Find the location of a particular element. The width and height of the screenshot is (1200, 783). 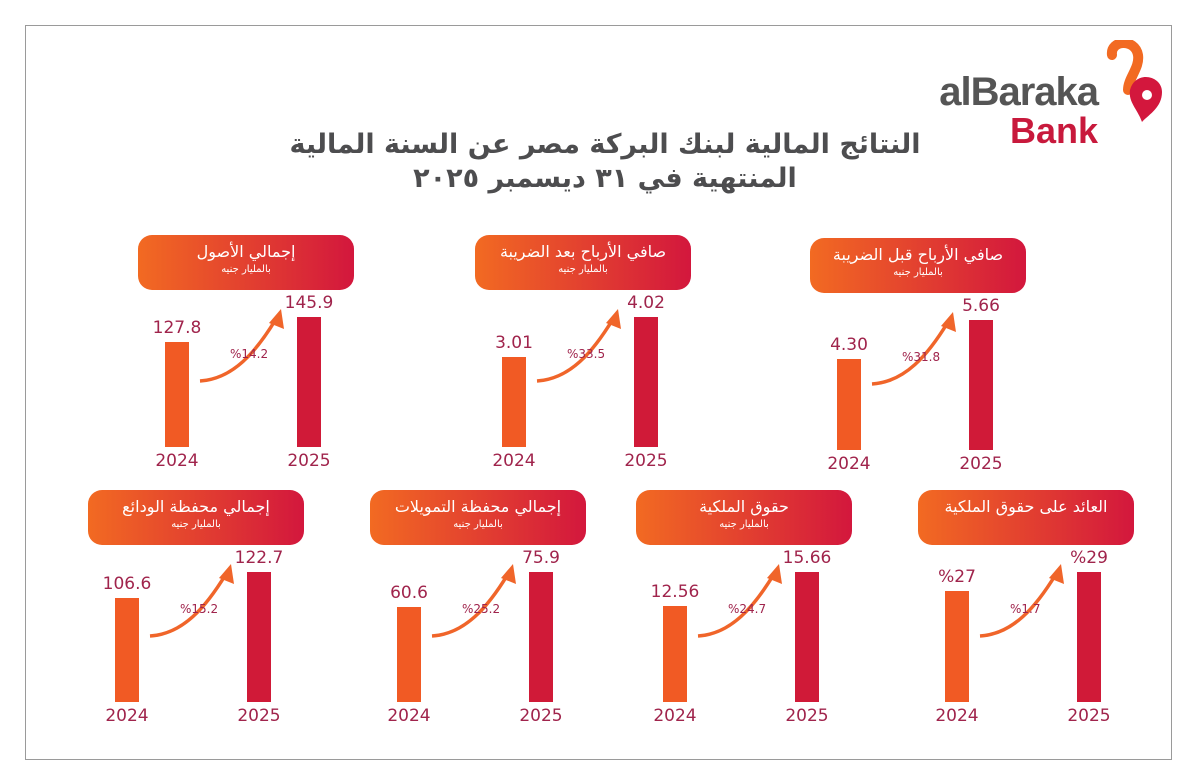

metric-title: العائد على حقوق الملكية is located at coordinates (1026, 506).